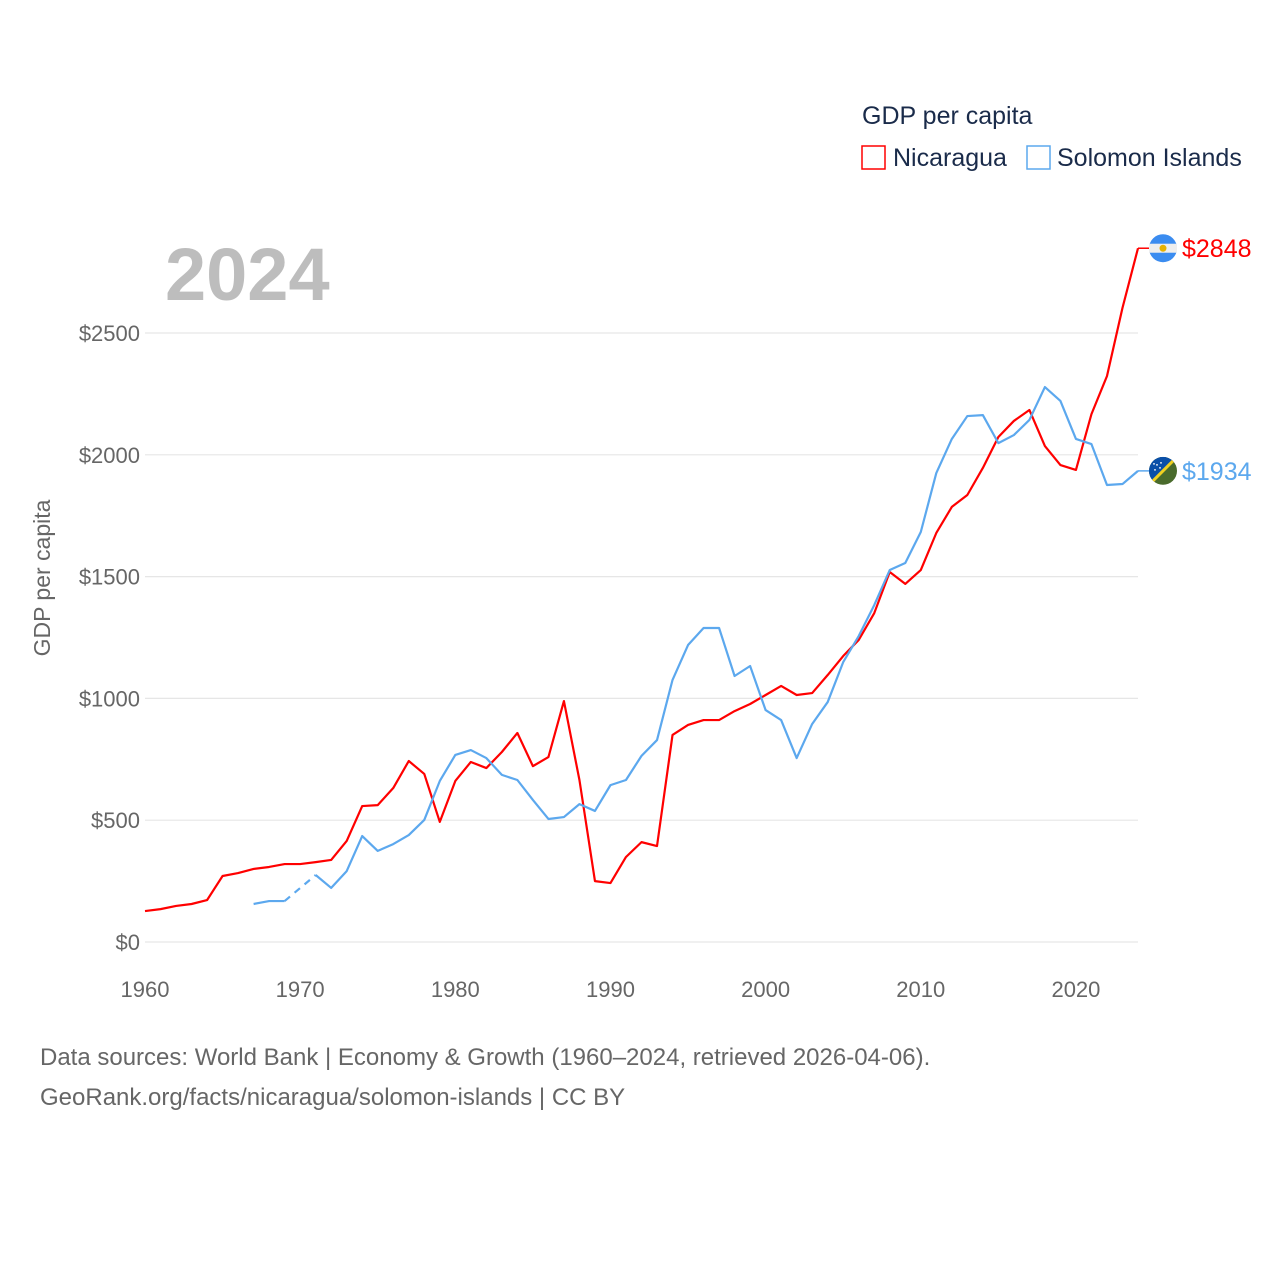 This screenshot has height=1280, width=1280. I want to click on solomon-islands-flag-icon, so click(1163, 470).